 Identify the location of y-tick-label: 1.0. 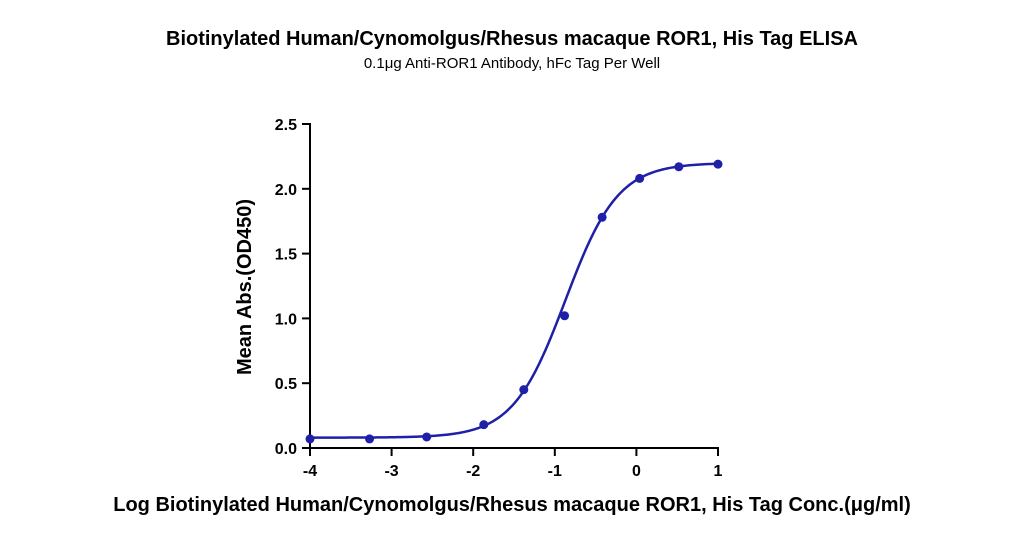
(286, 319).